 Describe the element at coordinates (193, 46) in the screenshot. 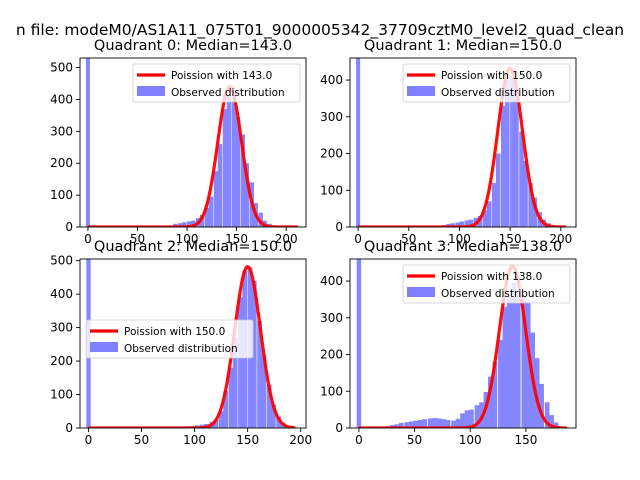

I see `panel-title: Quadrant 0: Median=143.0` at that location.